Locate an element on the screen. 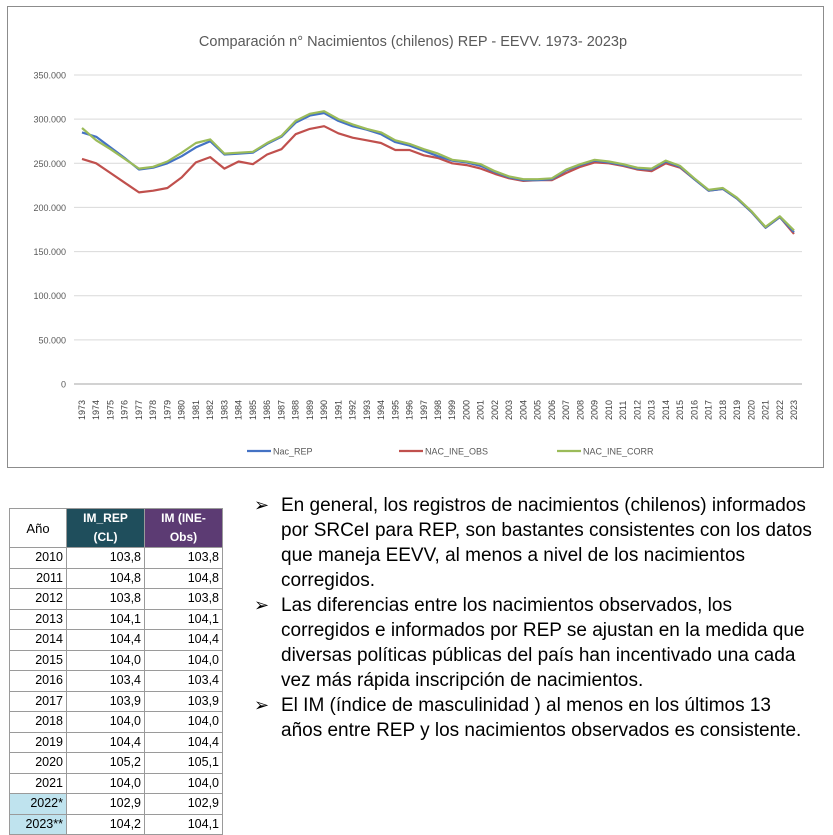  table-cell-im-ine: 104,8 is located at coordinates (183, 578).